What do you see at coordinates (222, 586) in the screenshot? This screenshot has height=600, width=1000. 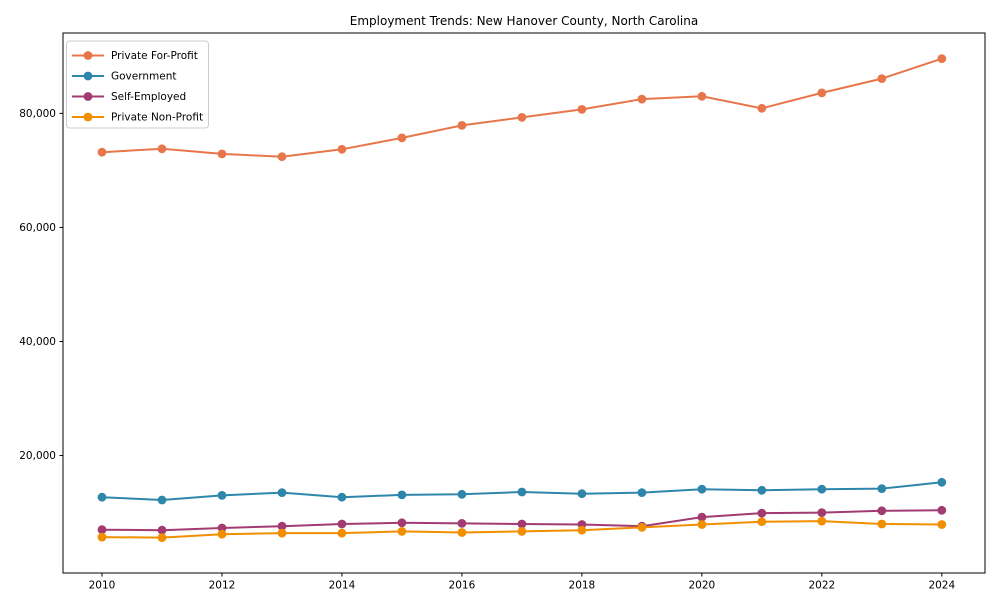 I see `x-tick-label: 2012` at bounding box center [222, 586].